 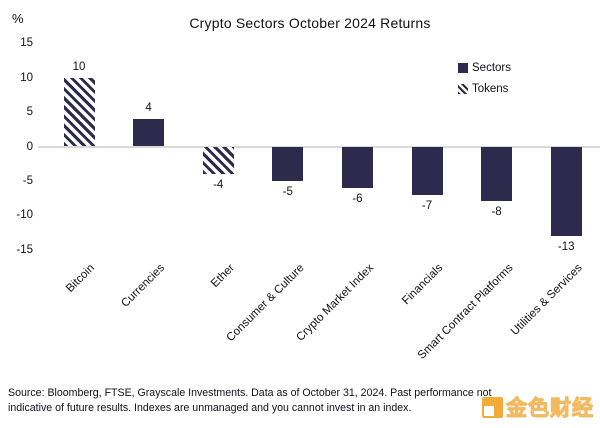 What do you see at coordinates (357, 198) in the screenshot?
I see `bar-value-label: -6` at bounding box center [357, 198].